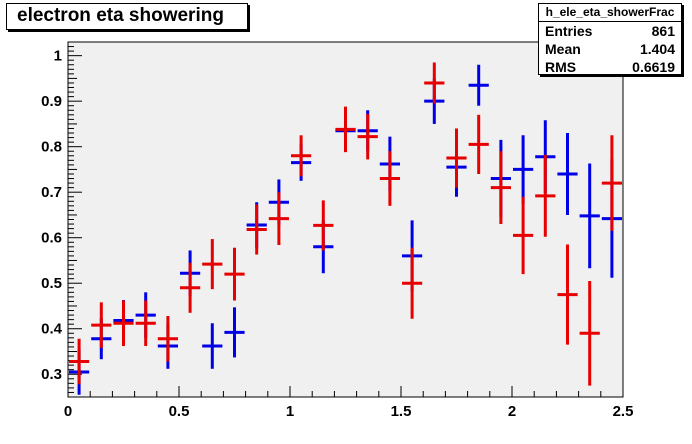 This screenshot has height=444, width=692. Describe the element at coordinates (512, 411) in the screenshot. I see `x-tick-label: 2` at that location.